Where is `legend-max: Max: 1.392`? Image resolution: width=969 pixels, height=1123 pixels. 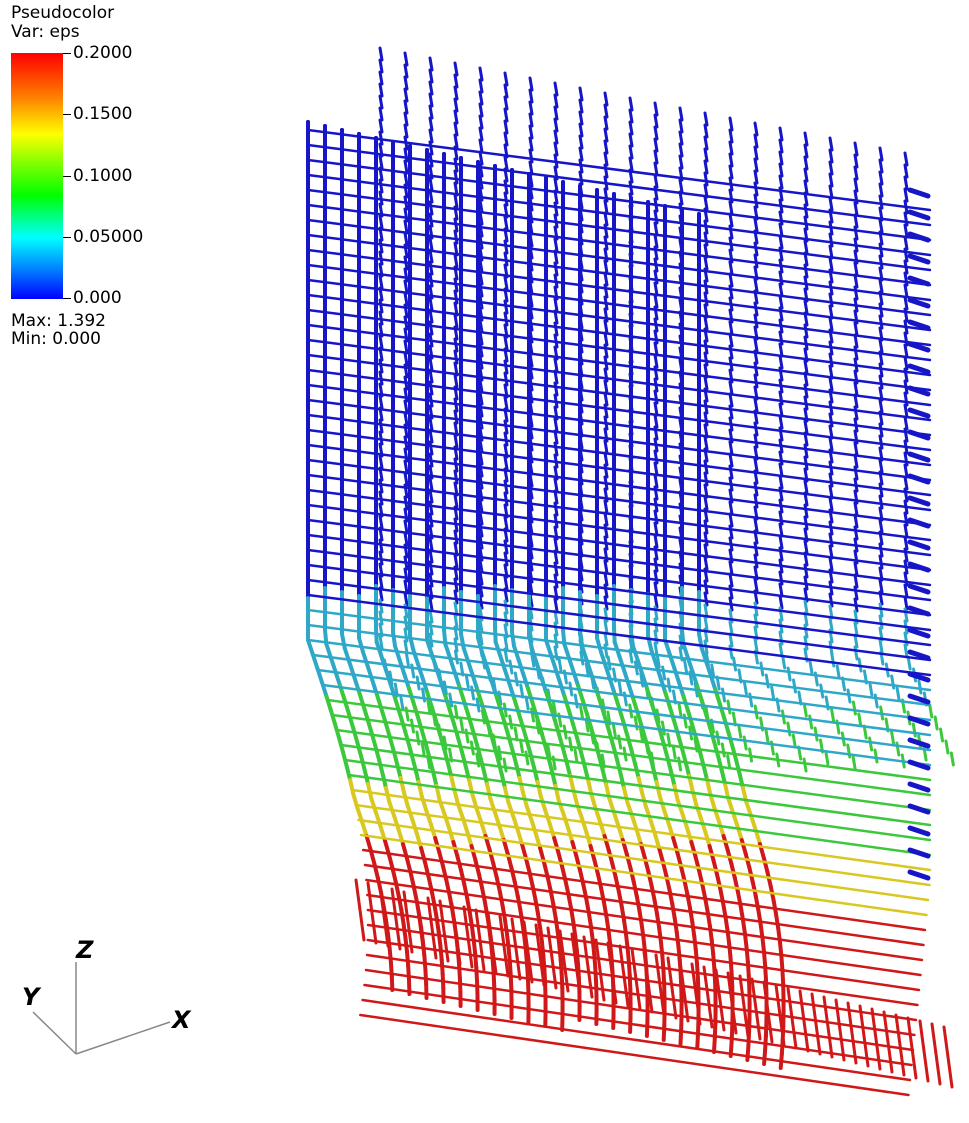 legend-max: Max: 1.392 is located at coordinates (58, 321).